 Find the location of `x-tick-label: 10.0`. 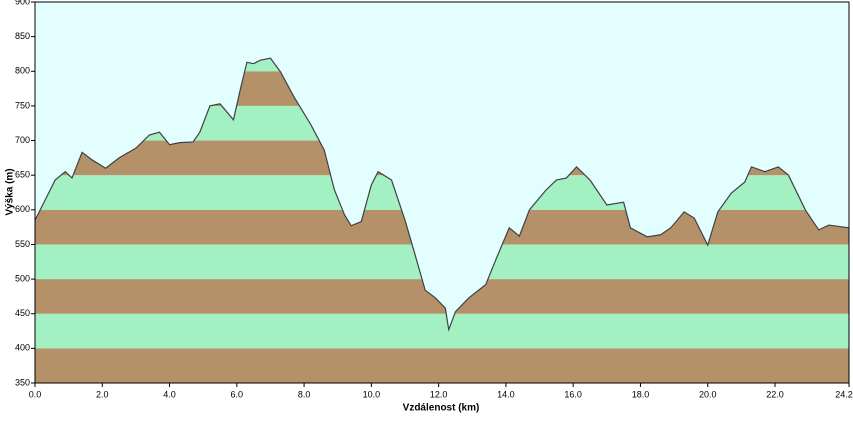

x-tick-label: 10.0 is located at coordinates (372, 394).